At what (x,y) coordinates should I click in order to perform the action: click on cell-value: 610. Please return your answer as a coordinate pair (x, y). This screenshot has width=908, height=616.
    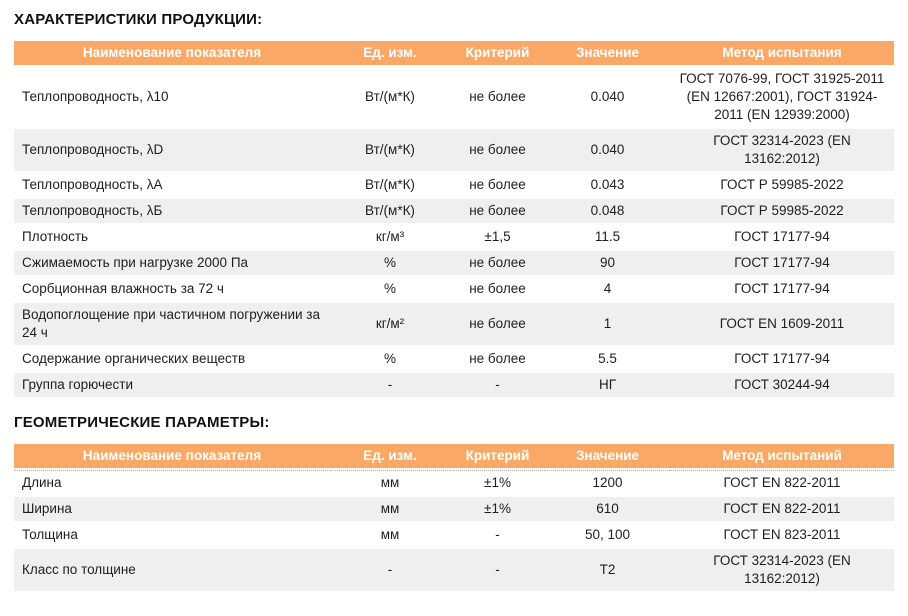
    Looking at the image, I should click on (607, 509).